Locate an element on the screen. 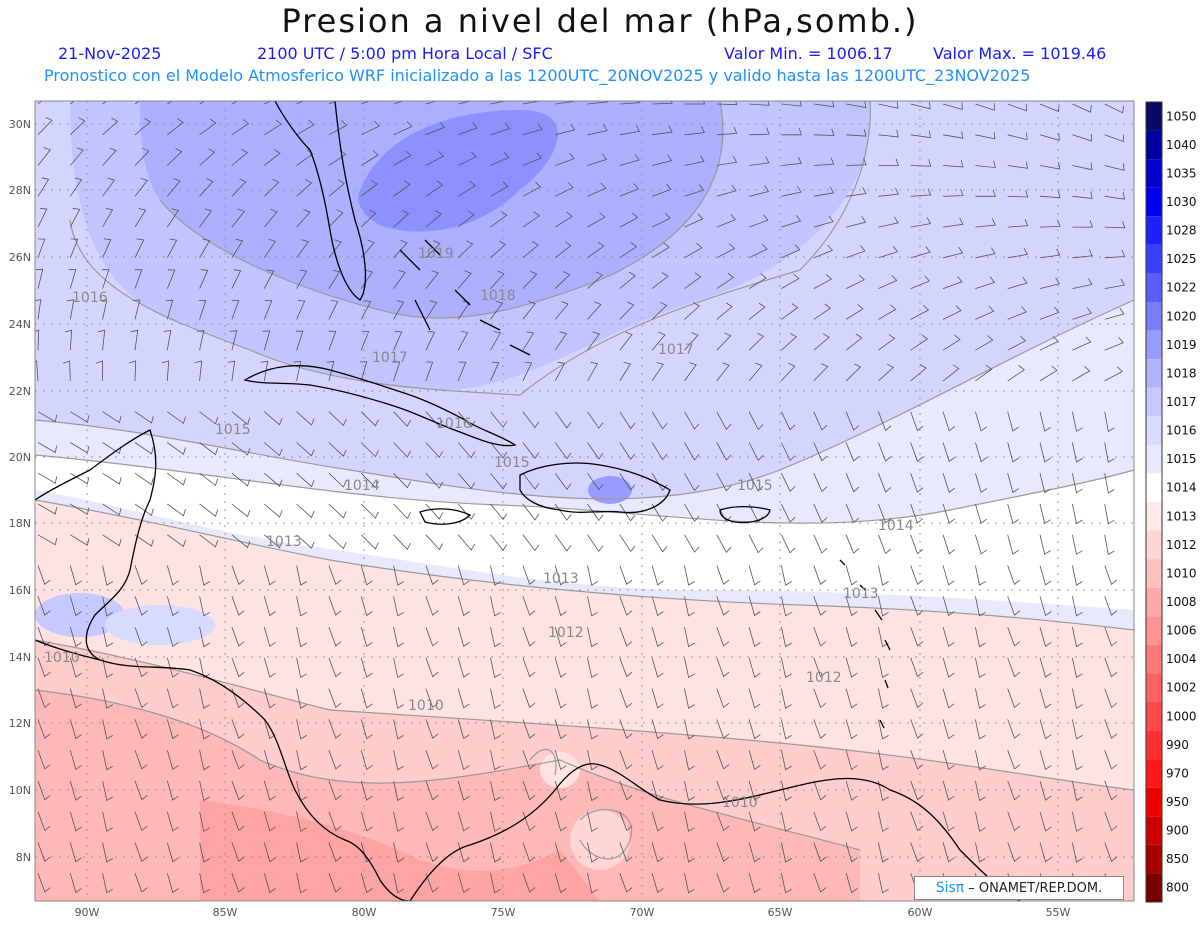 The width and height of the screenshot is (1200, 927). lat-label: 24N is located at coordinates (20, 324).